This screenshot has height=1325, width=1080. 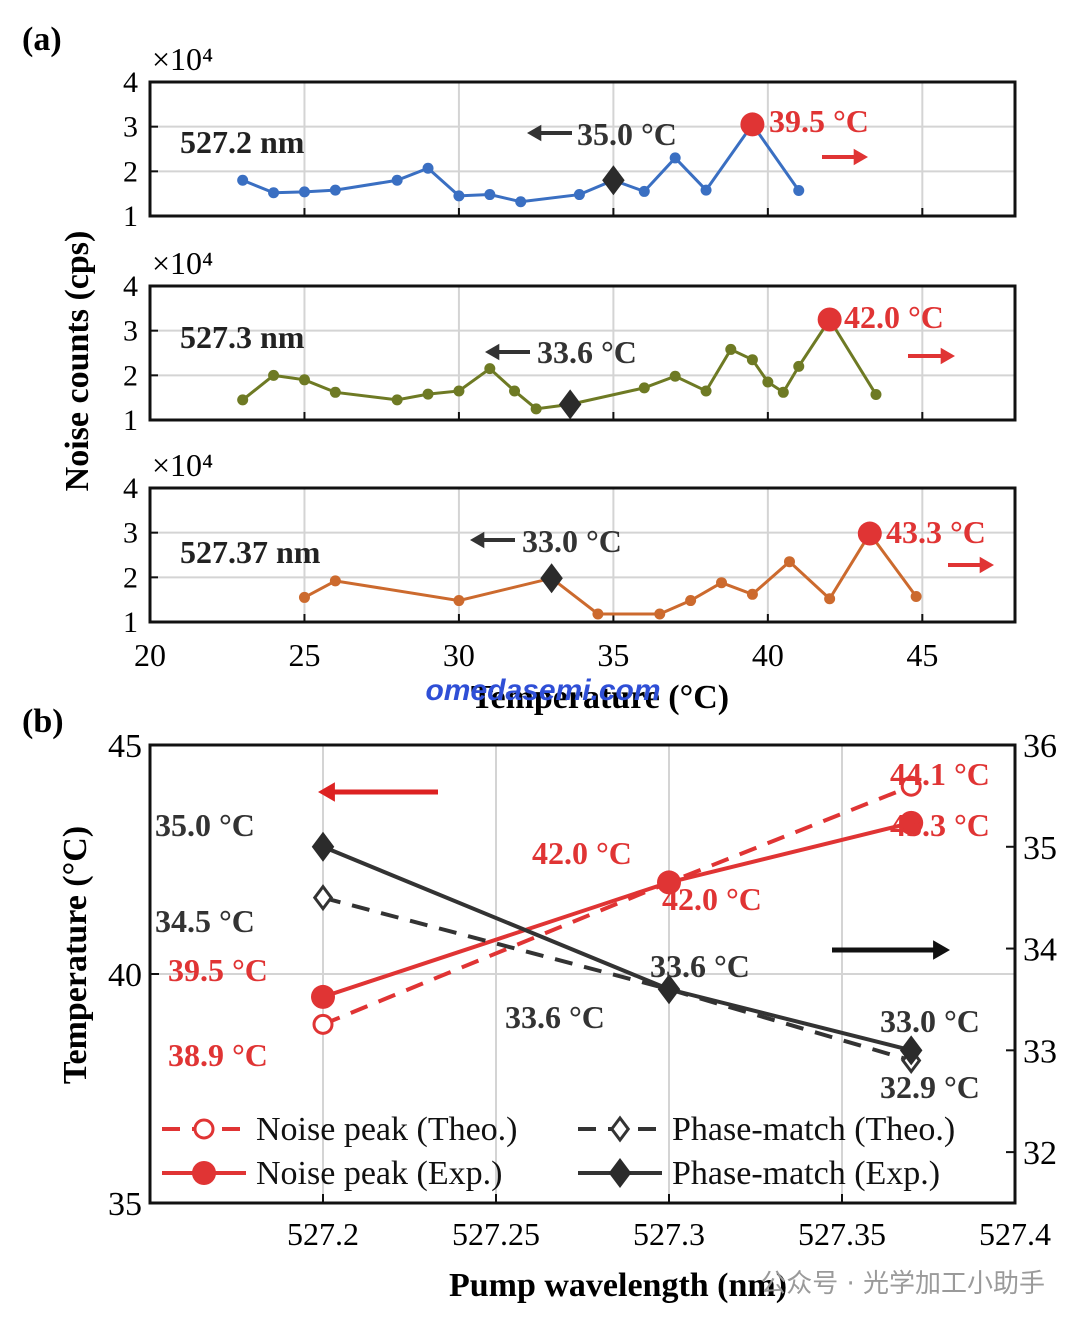 What do you see at coordinates (768, 655) in the screenshot?
I see `x-tick-label: 40` at bounding box center [768, 655].